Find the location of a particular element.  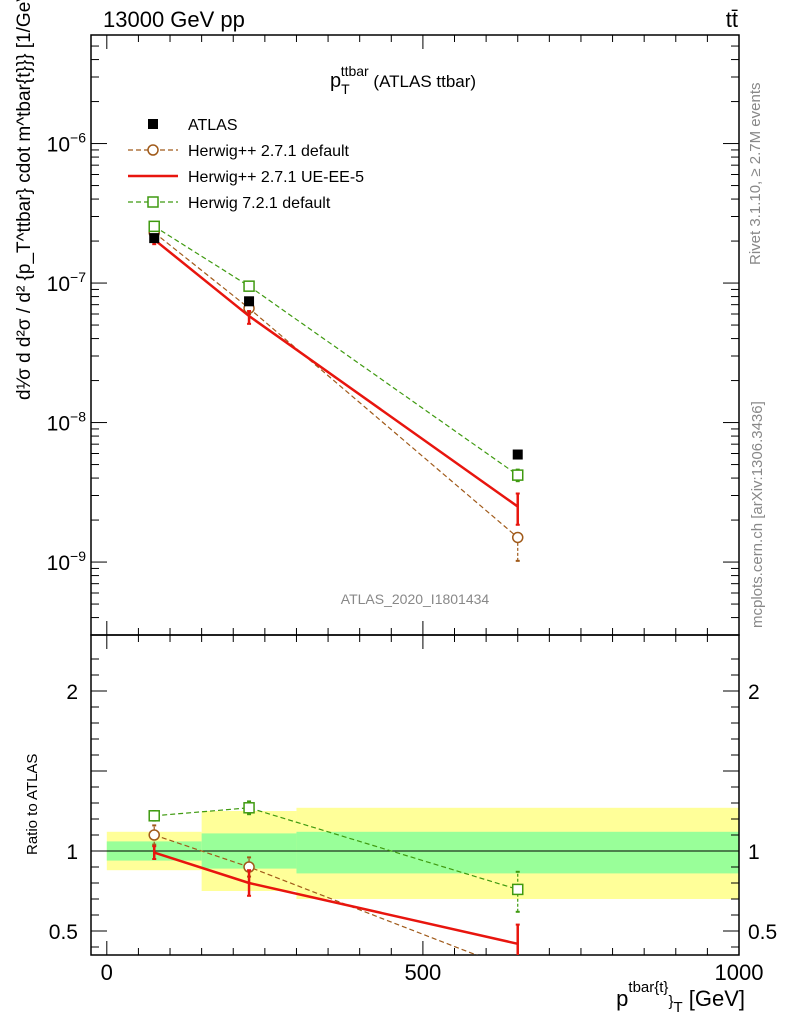

x-axis-label-unit: [GeV] is located at coordinates (714, 998).